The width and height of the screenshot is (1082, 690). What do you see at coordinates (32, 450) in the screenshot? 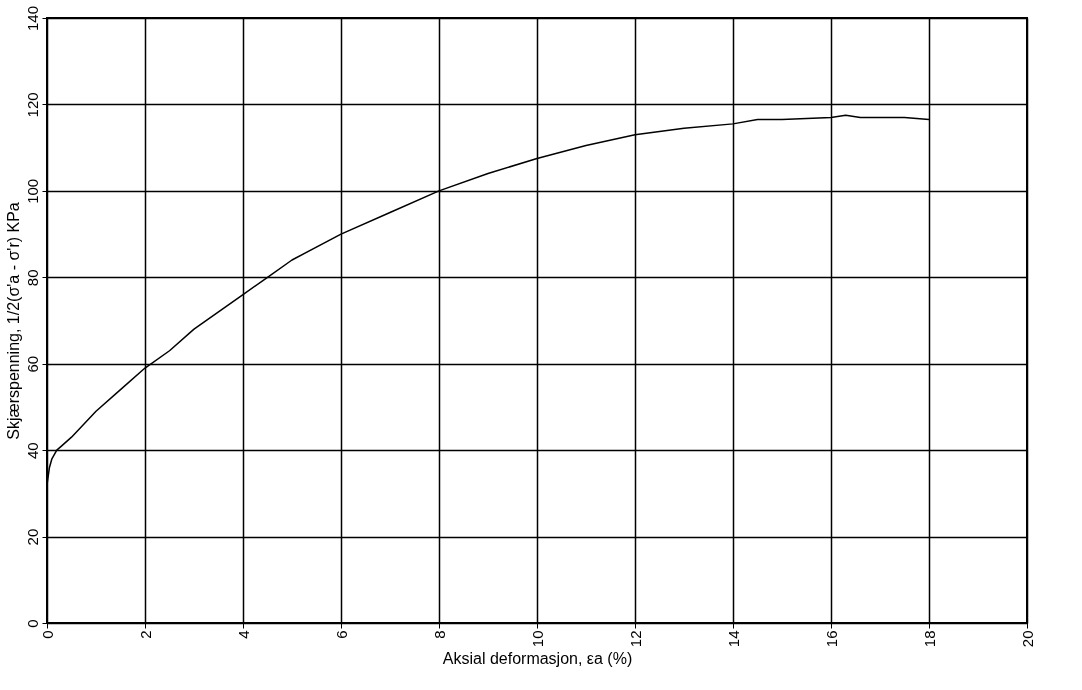
I see `y-tick-label: 40` at bounding box center [32, 450].